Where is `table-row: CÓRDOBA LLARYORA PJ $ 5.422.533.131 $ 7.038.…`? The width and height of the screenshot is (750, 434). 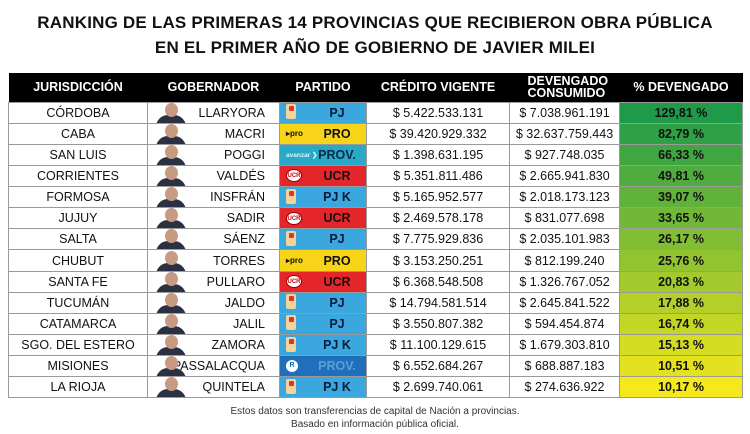
table-row: CÓRDOBA LLARYORA PJ $ 5.422.533.131 $ 7.038.… is located at coordinates (375, 112).